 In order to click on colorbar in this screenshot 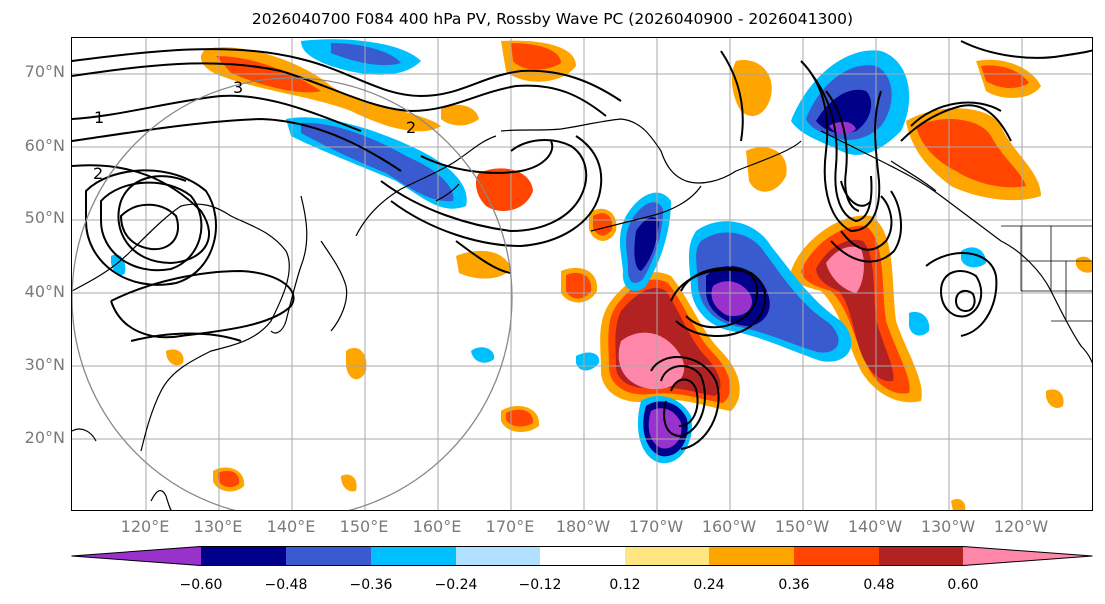, I will do `click(582, 556)`.